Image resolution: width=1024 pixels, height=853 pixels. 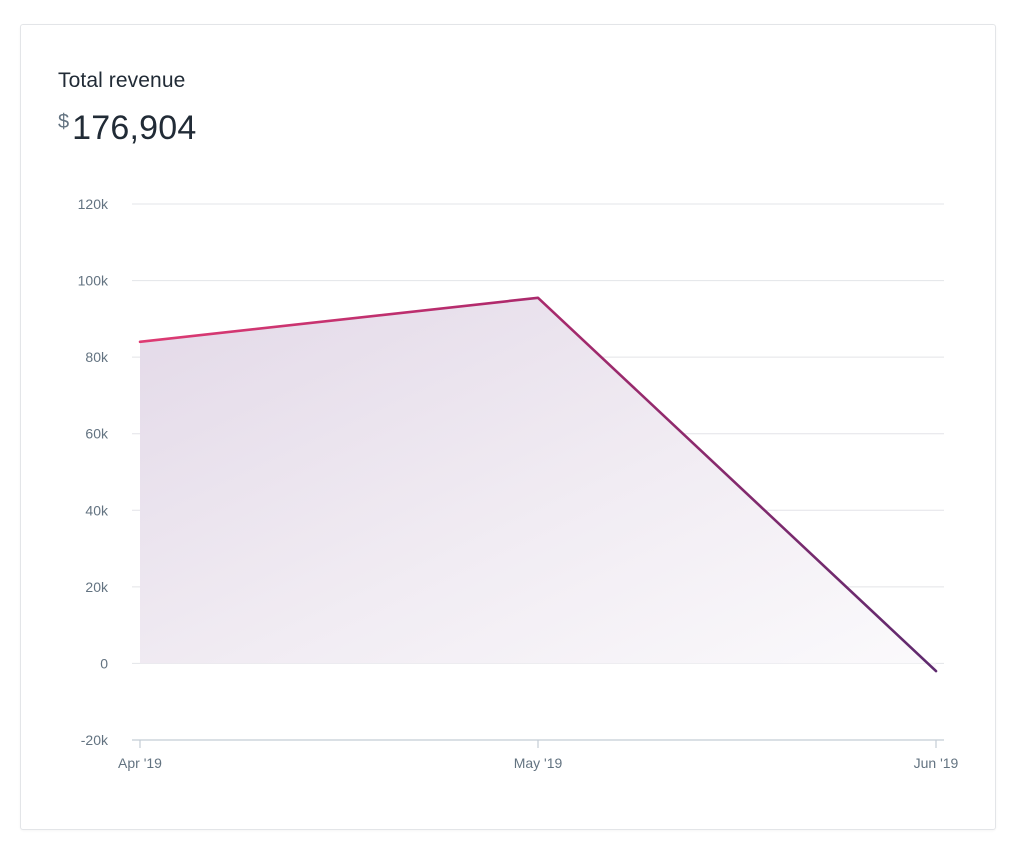 What do you see at coordinates (93, 472) in the screenshot?
I see `y-axis-ticks: 120k 100k 80k 60k 40k 20k 0 -20k` at bounding box center [93, 472].